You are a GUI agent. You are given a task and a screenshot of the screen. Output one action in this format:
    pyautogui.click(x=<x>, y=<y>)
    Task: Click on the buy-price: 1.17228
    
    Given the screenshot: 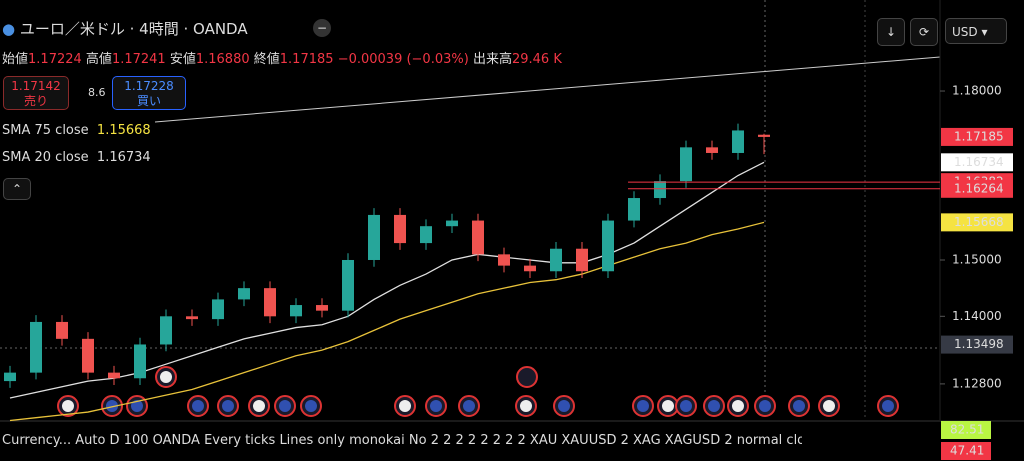 What is the action you would take?
    pyautogui.click(x=149, y=86)
    